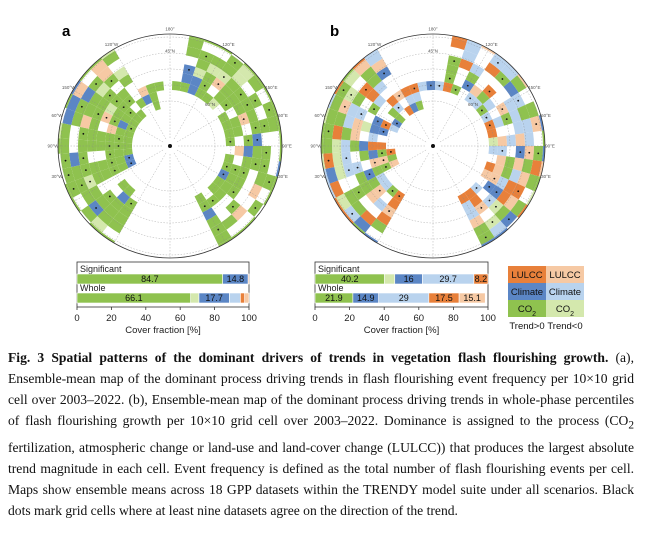 This screenshot has height=547, width=648. I want to click on legend-label-negative: LULCC, so click(564, 275).